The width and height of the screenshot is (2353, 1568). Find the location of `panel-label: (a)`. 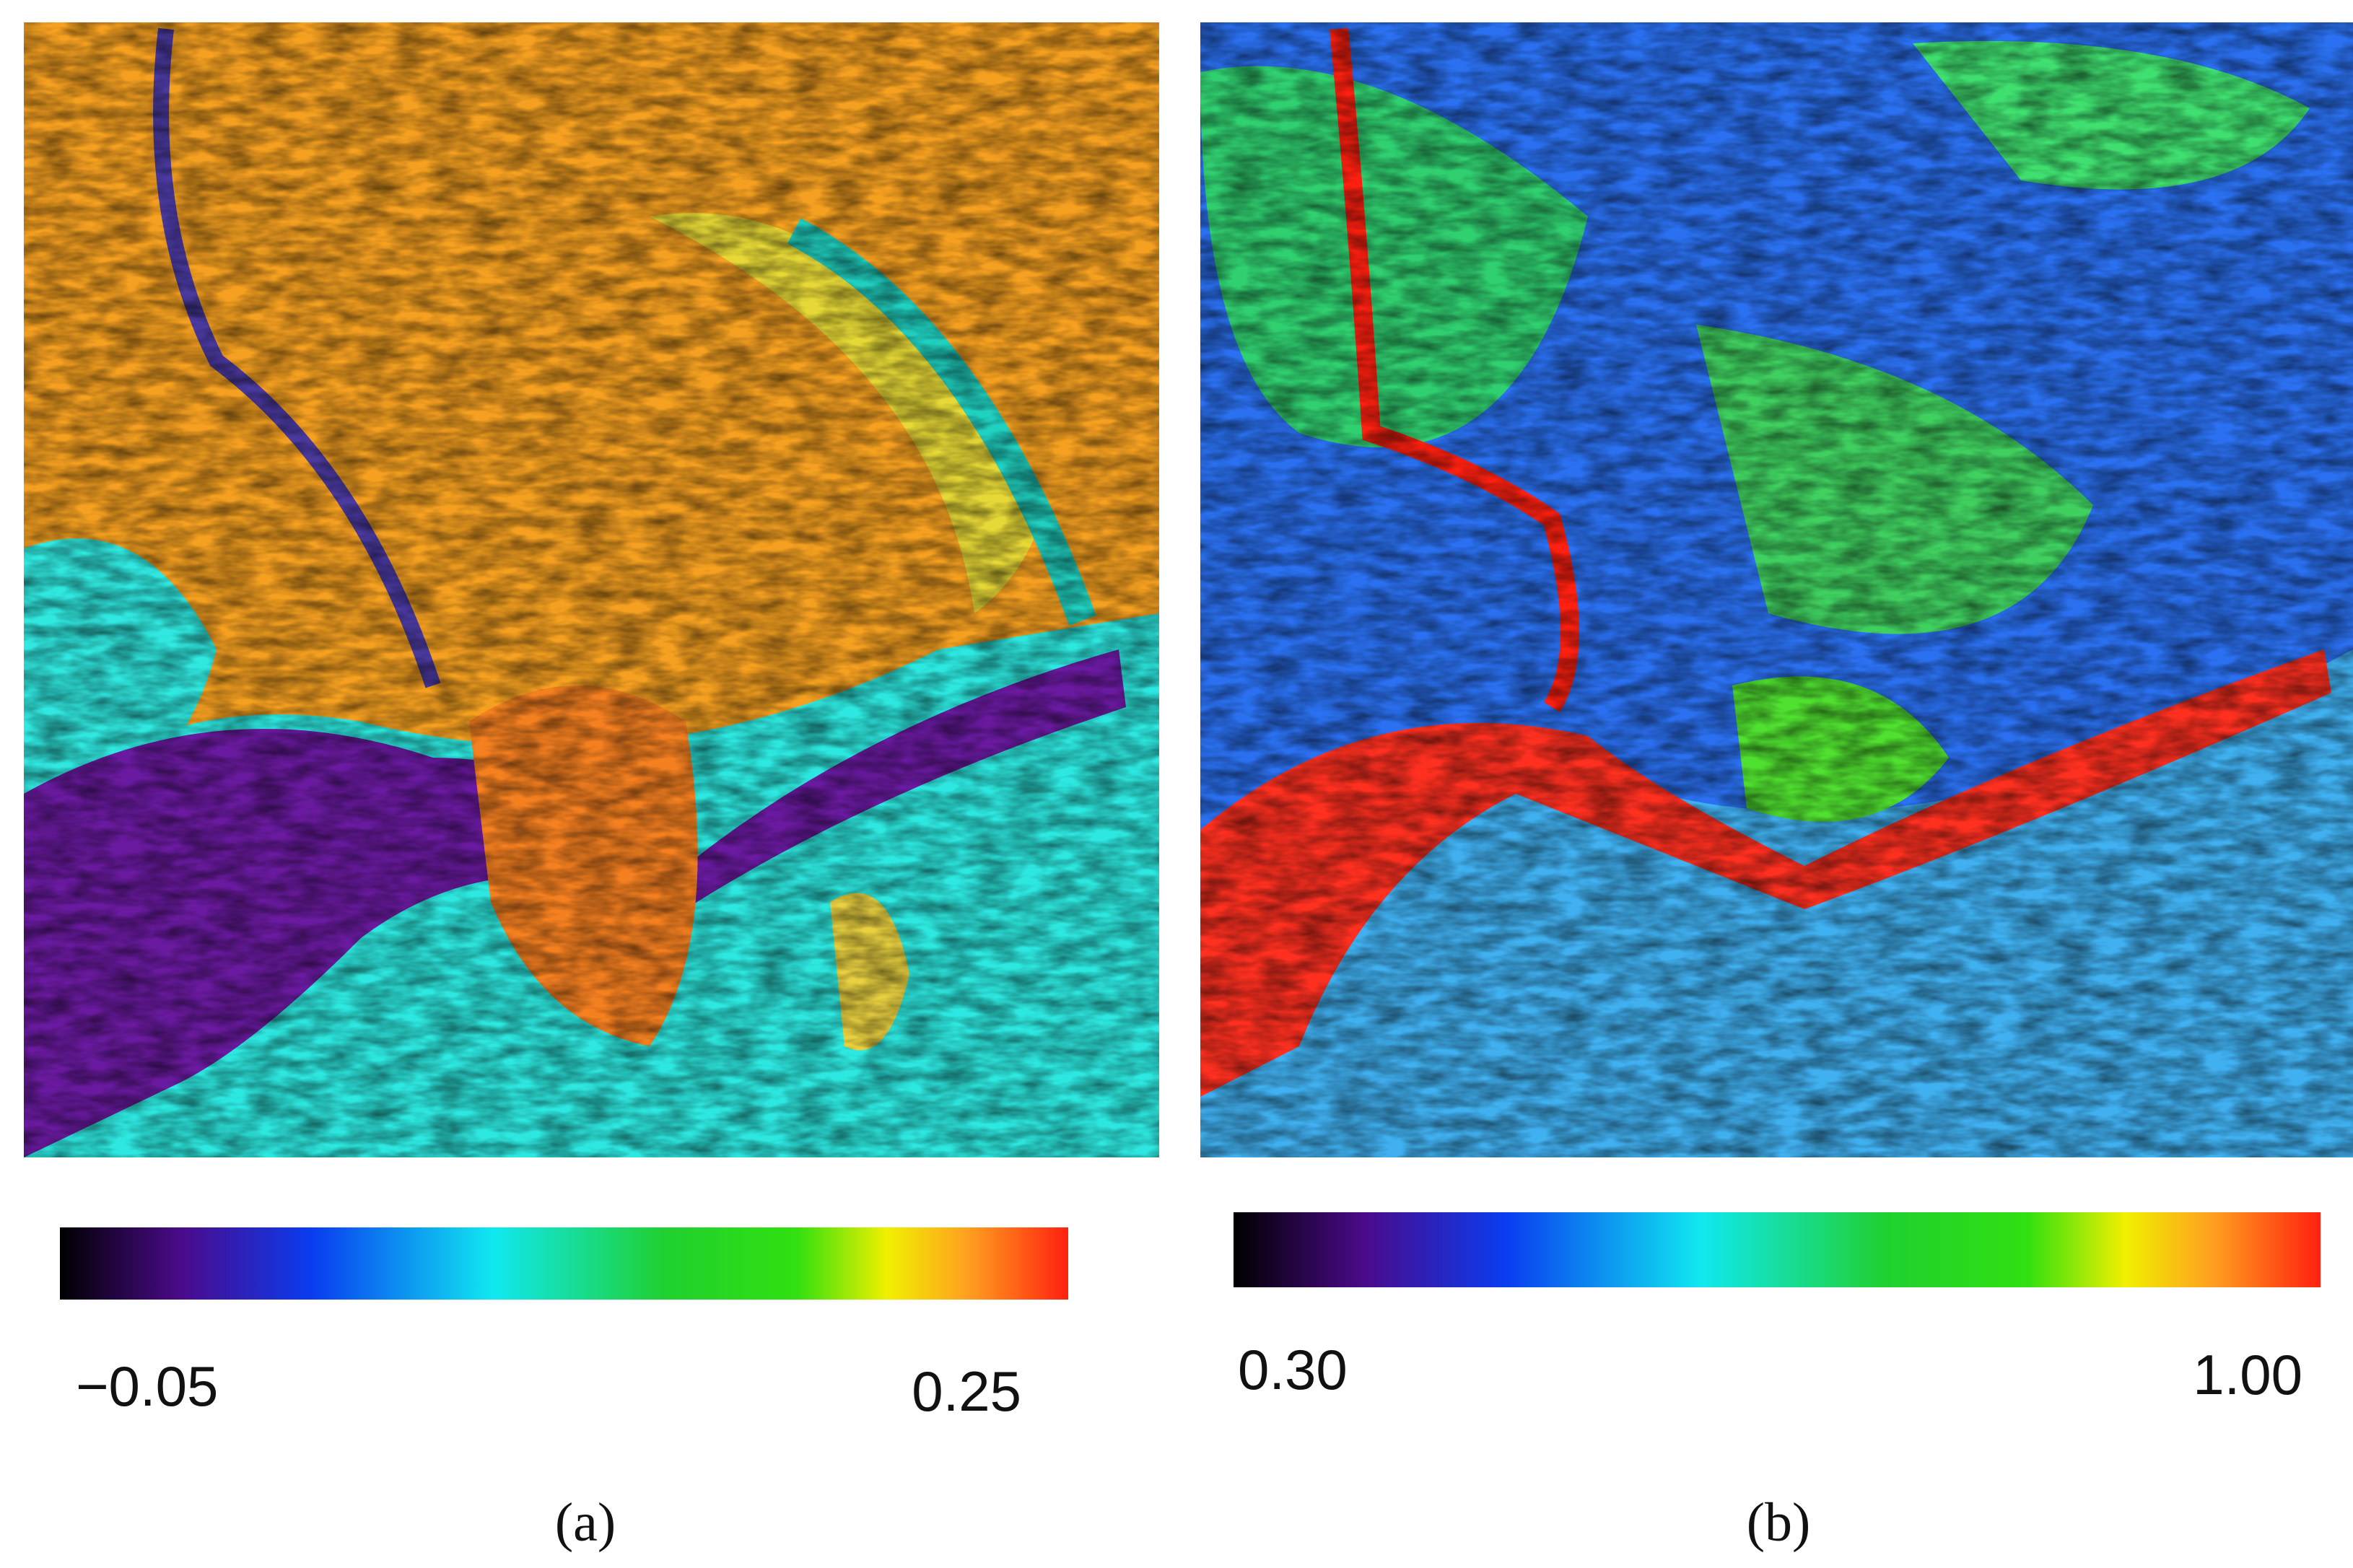

panel-label: (a) is located at coordinates (585, 1523).